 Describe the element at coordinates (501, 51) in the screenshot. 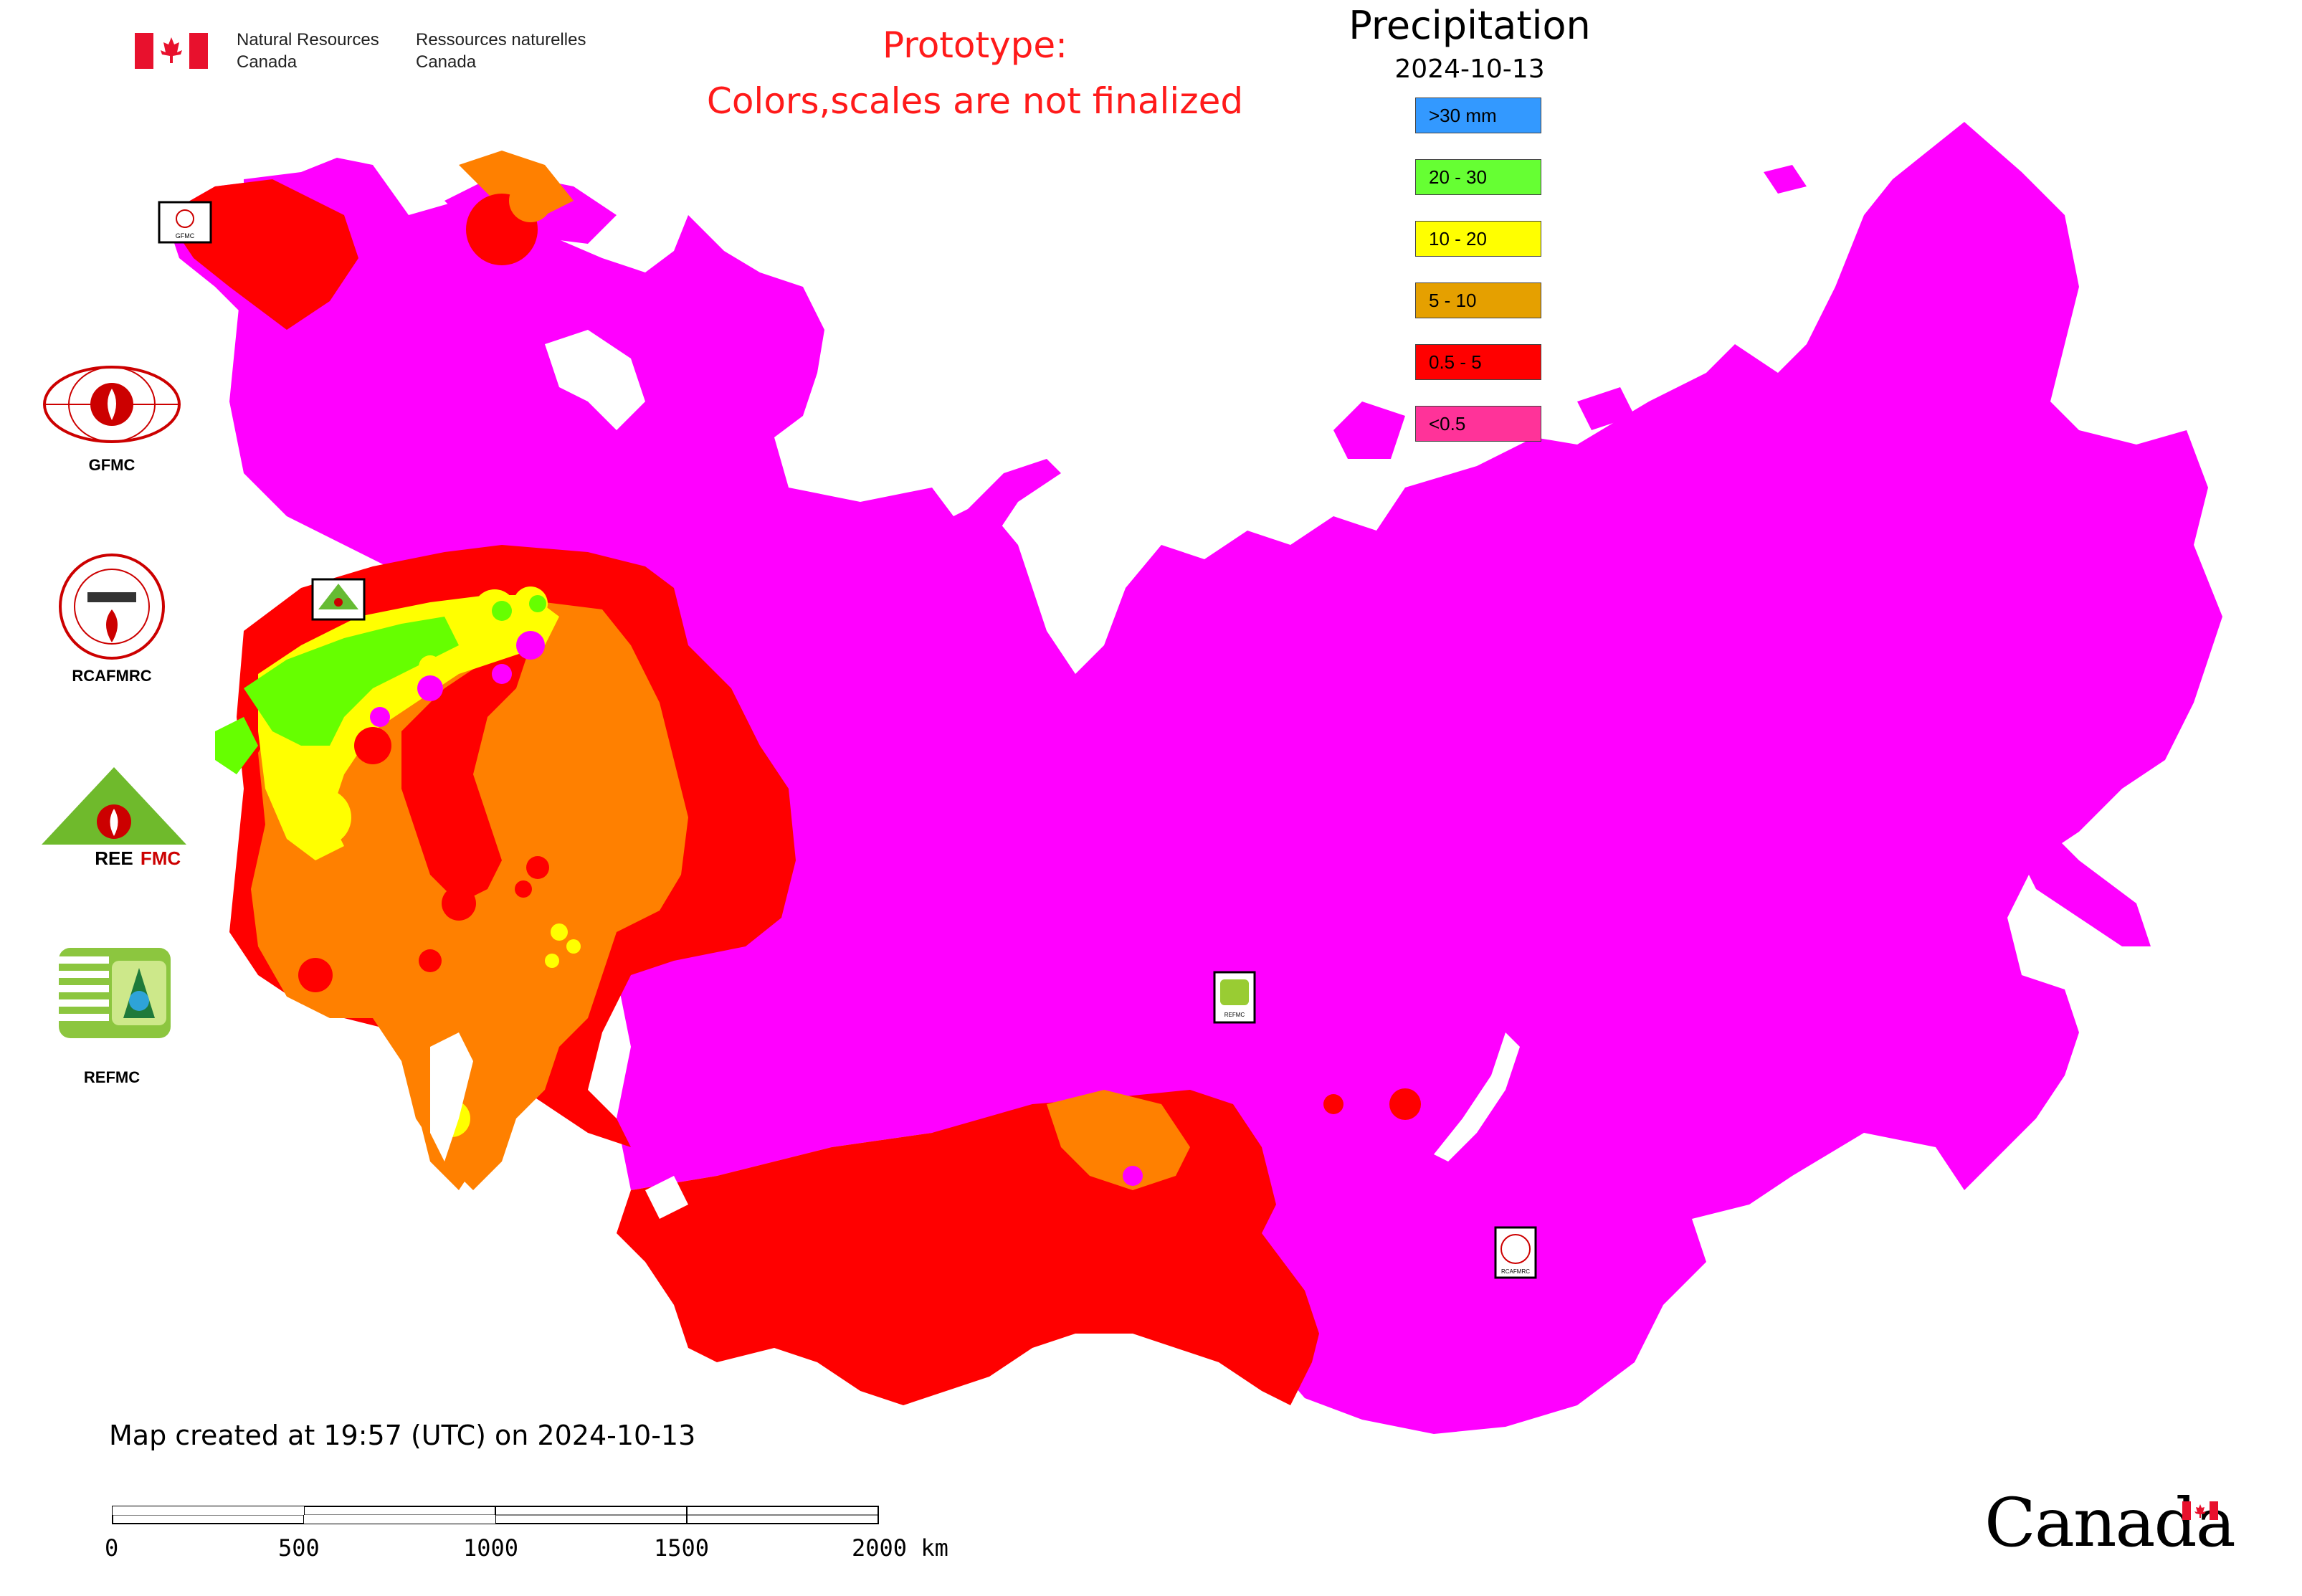

I see `agency-name-fr: Ressources naturelles Canada` at that location.